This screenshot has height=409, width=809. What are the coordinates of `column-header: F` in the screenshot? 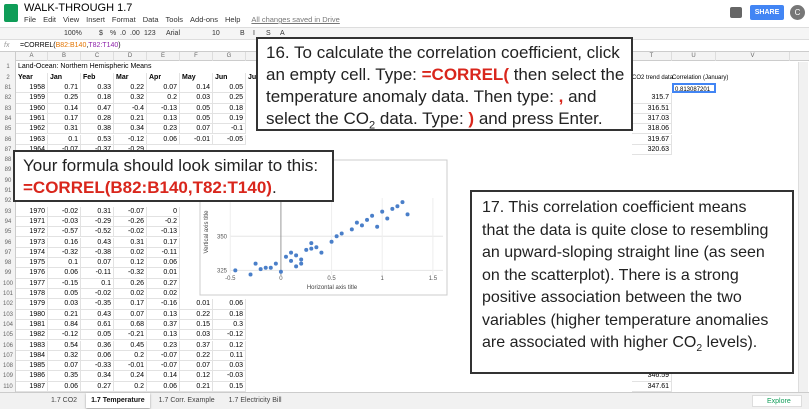 It's located at (196, 56).